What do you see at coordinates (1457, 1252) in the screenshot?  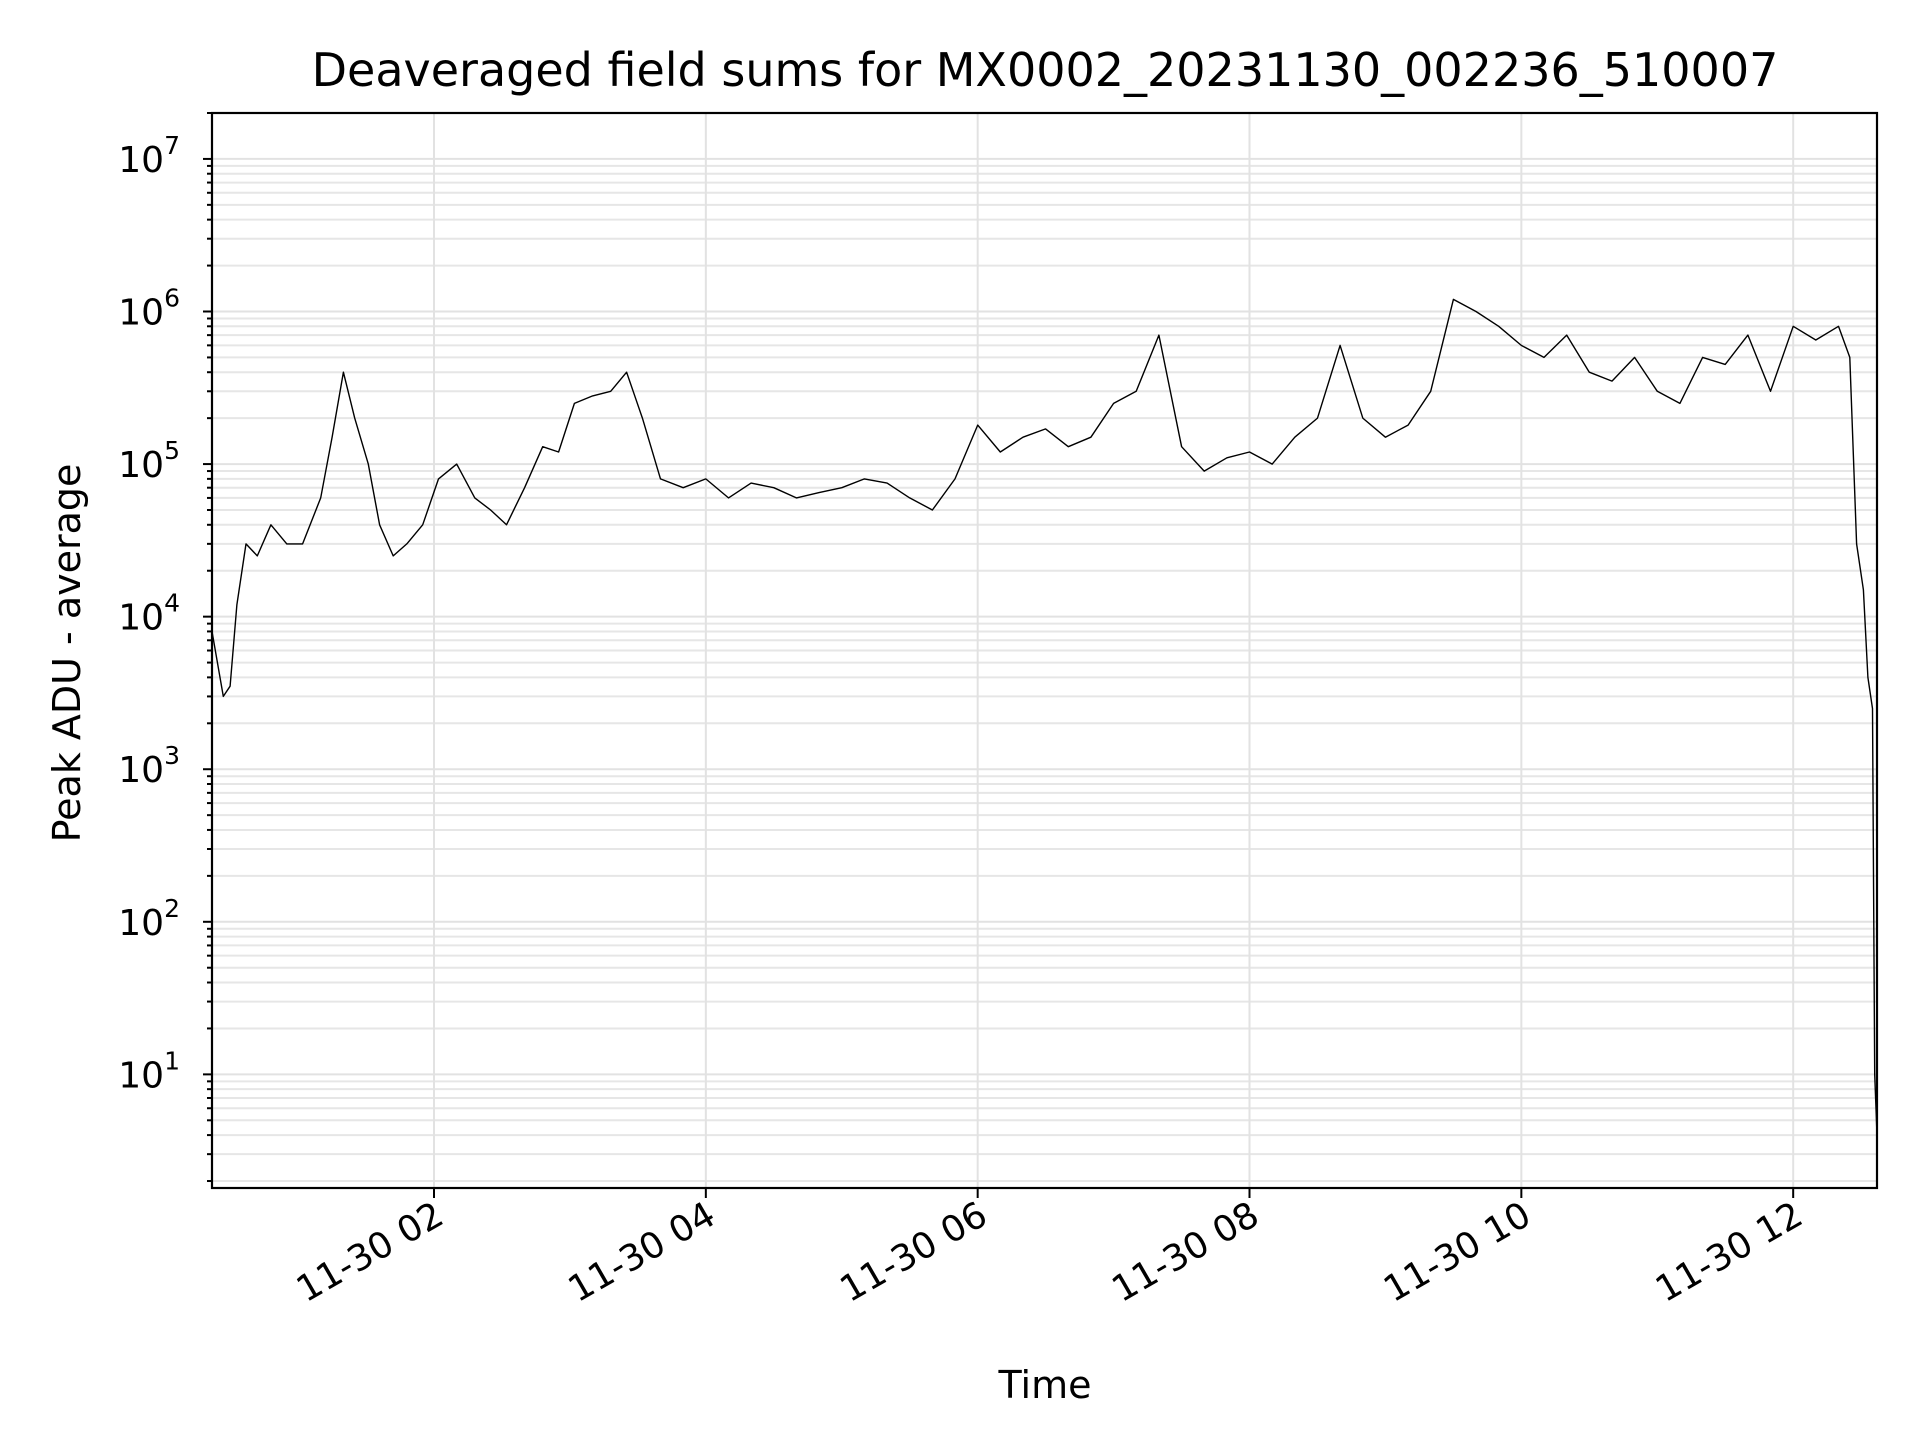 I see `x-tick-label: 11-30 10` at bounding box center [1457, 1252].